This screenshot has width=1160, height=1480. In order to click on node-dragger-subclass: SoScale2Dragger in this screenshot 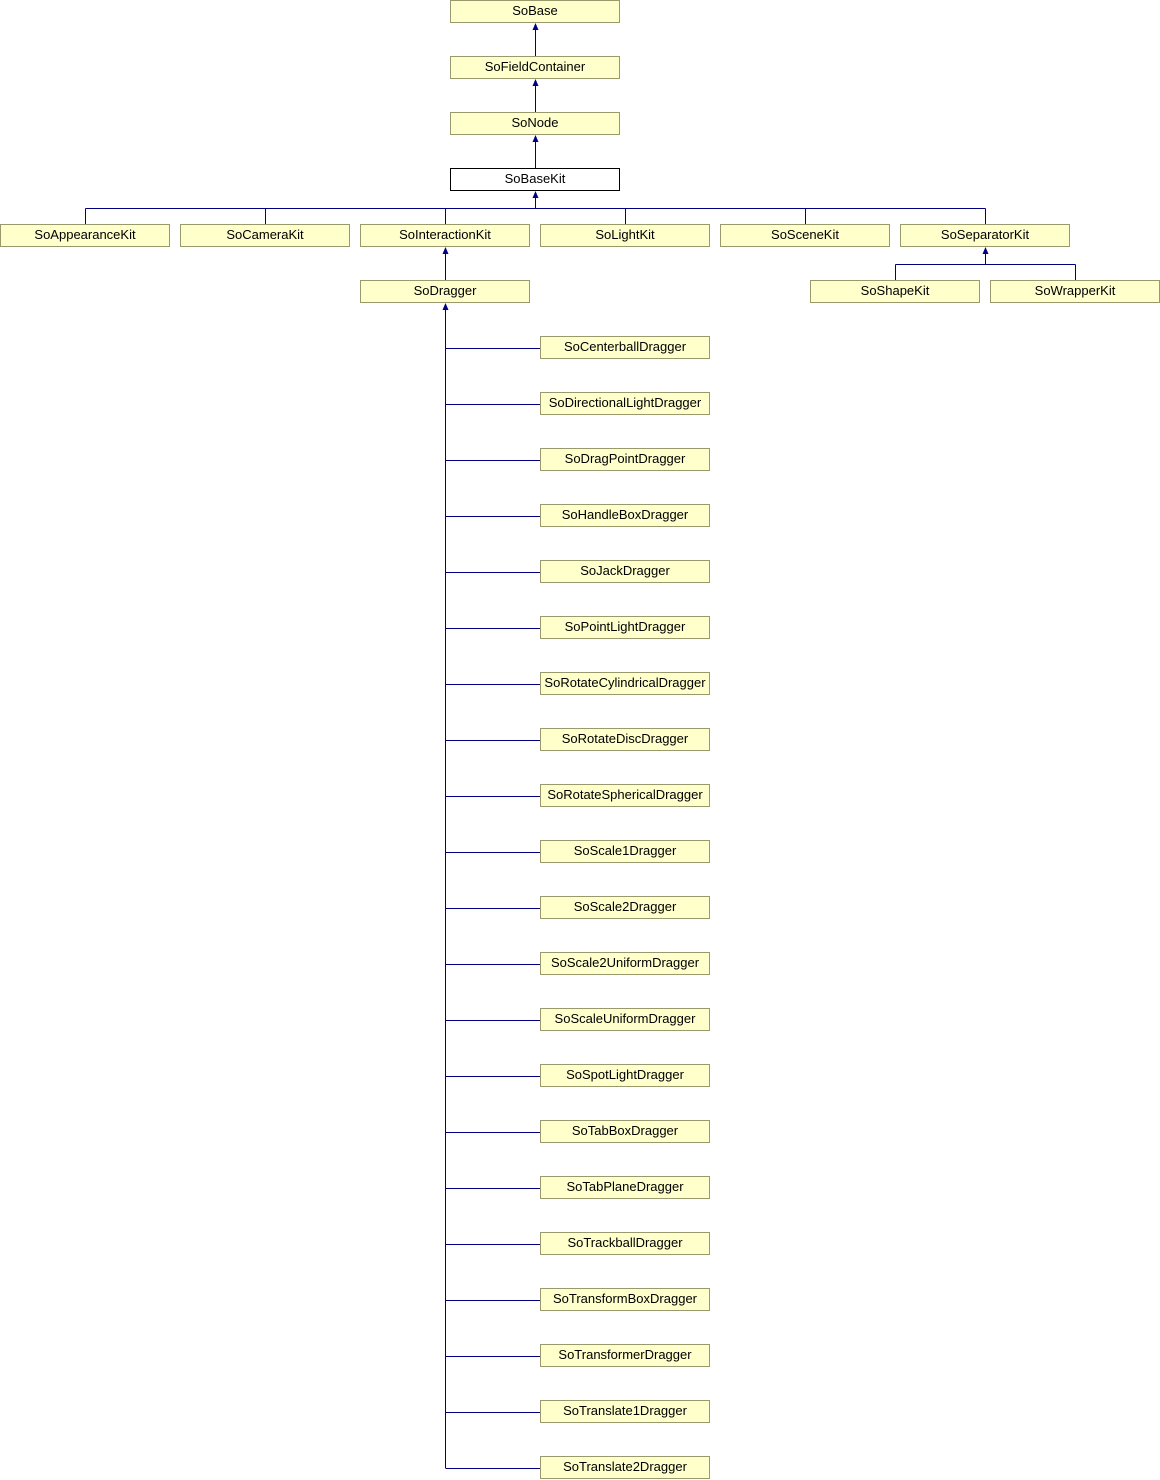, I will do `click(625, 907)`.